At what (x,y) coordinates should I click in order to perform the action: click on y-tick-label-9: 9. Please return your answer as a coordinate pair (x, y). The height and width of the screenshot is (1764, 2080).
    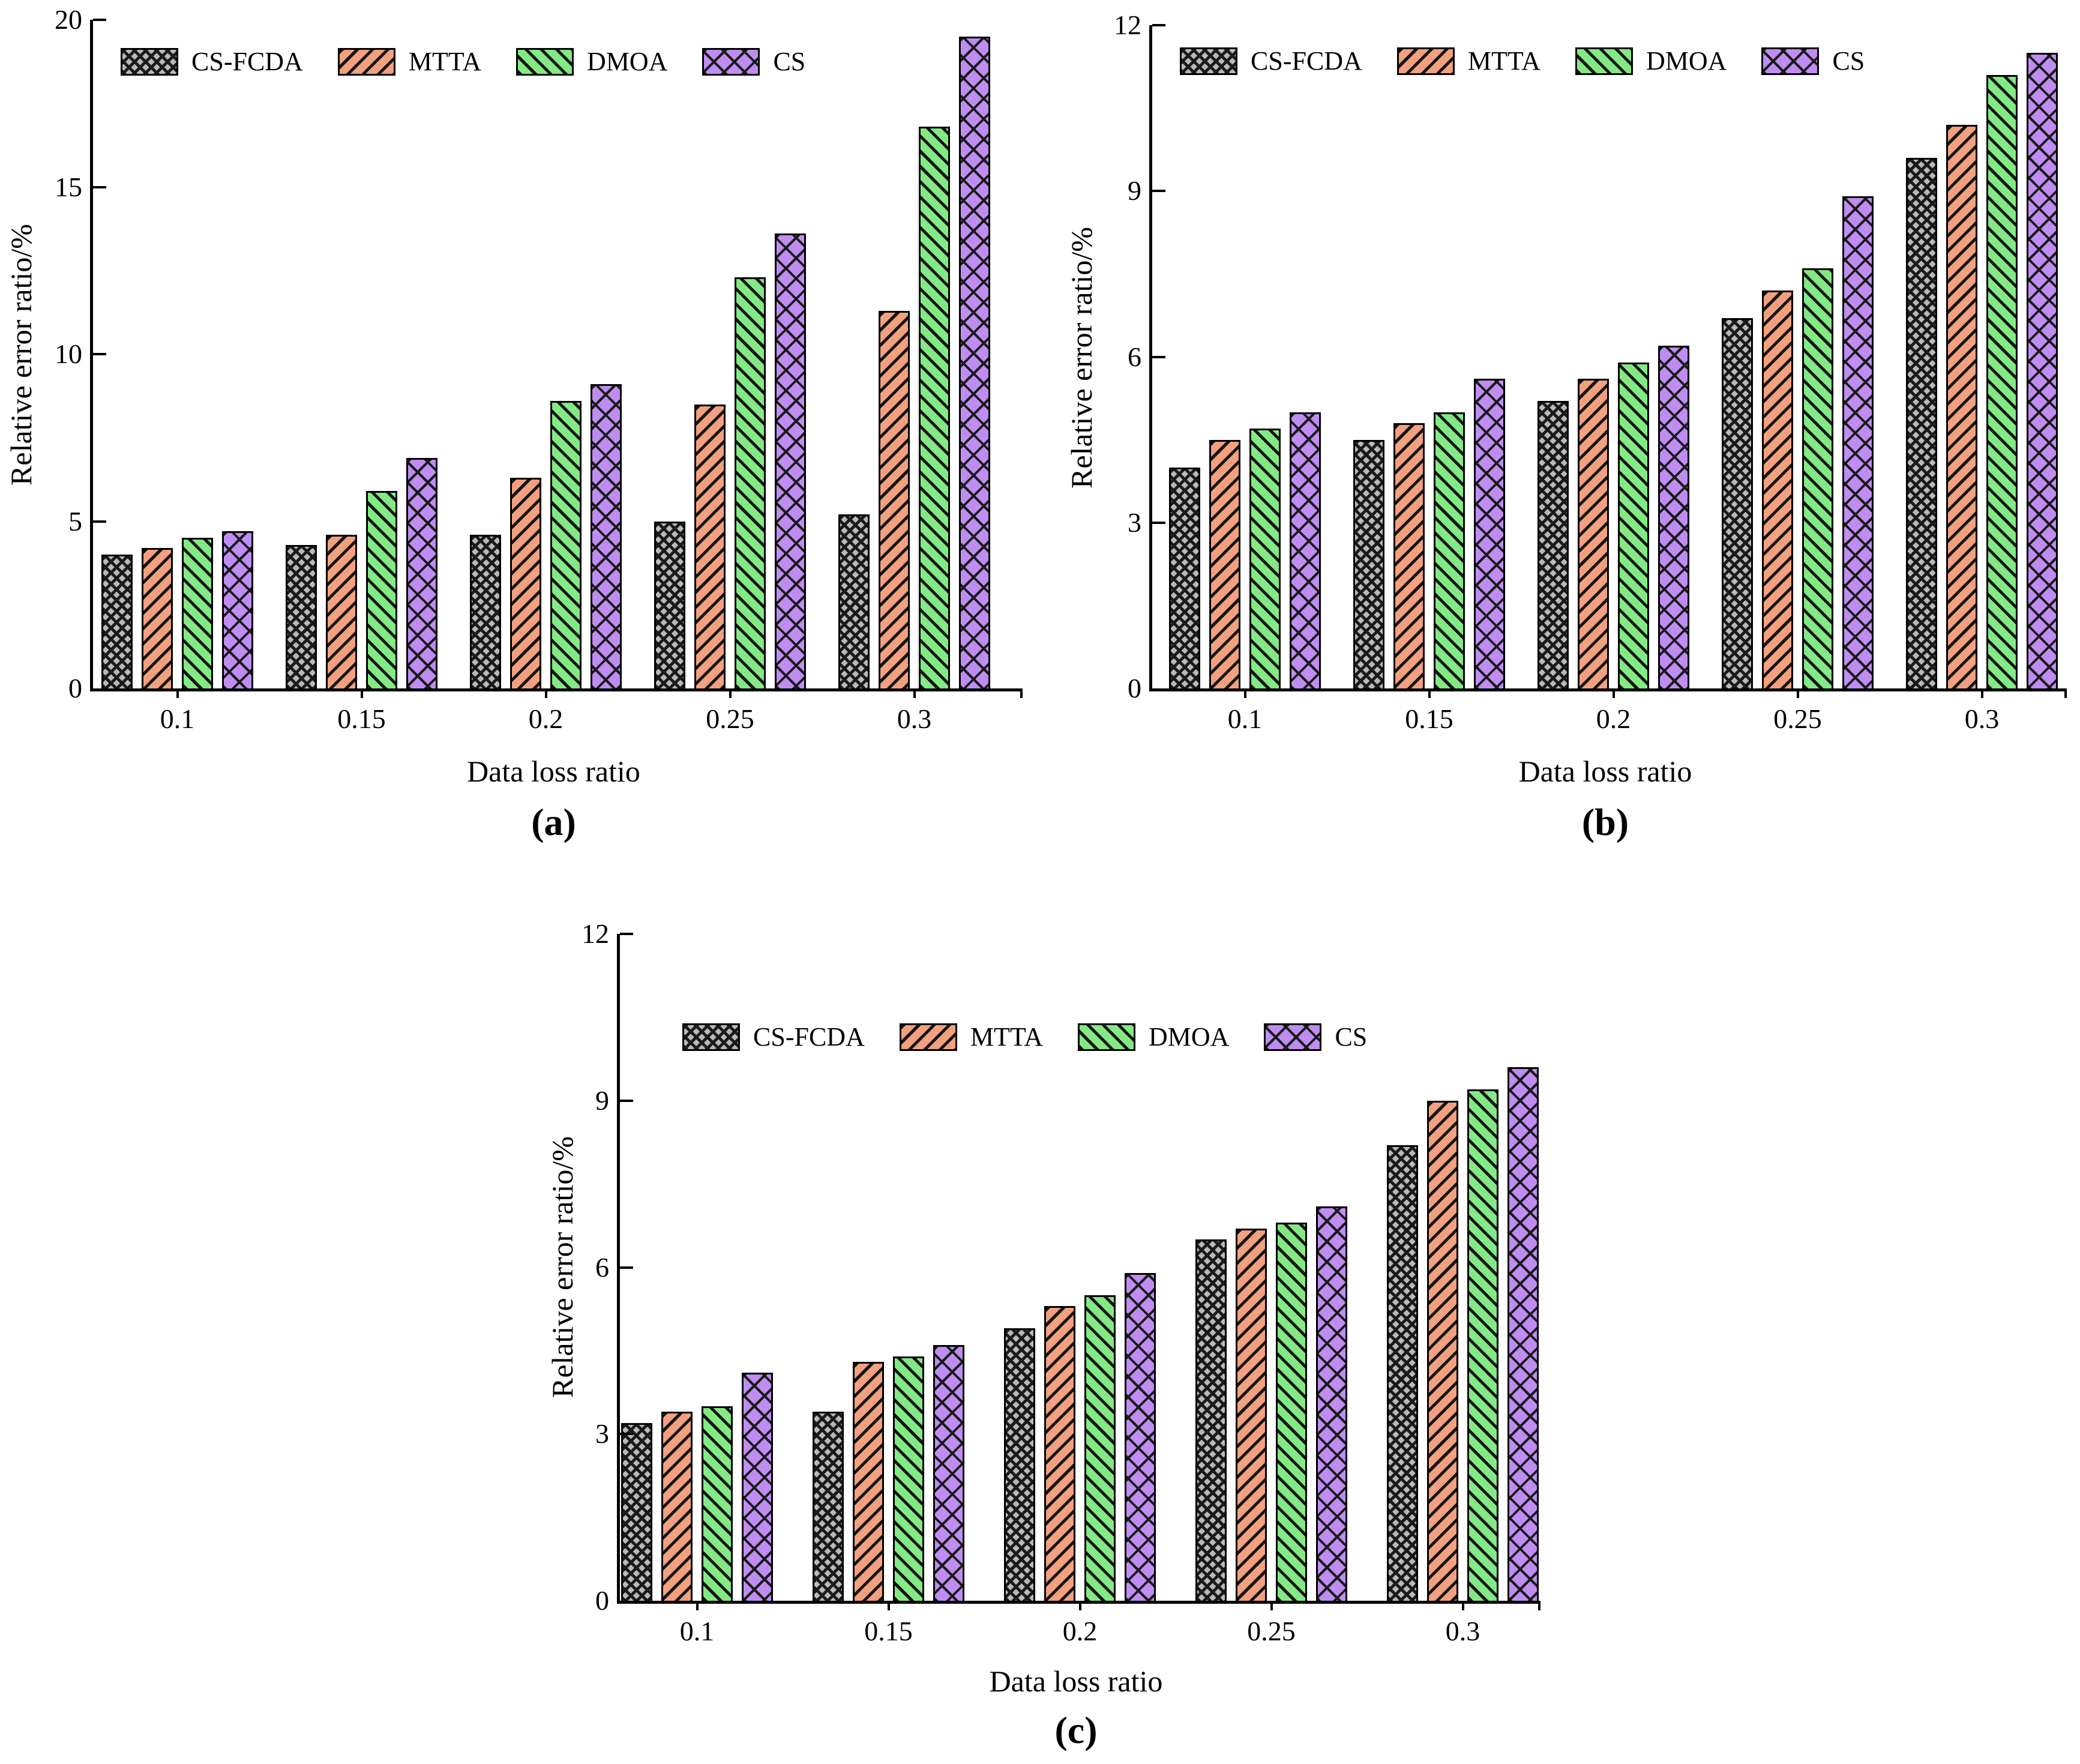
    Looking at the image, I should click on (1134, 190).